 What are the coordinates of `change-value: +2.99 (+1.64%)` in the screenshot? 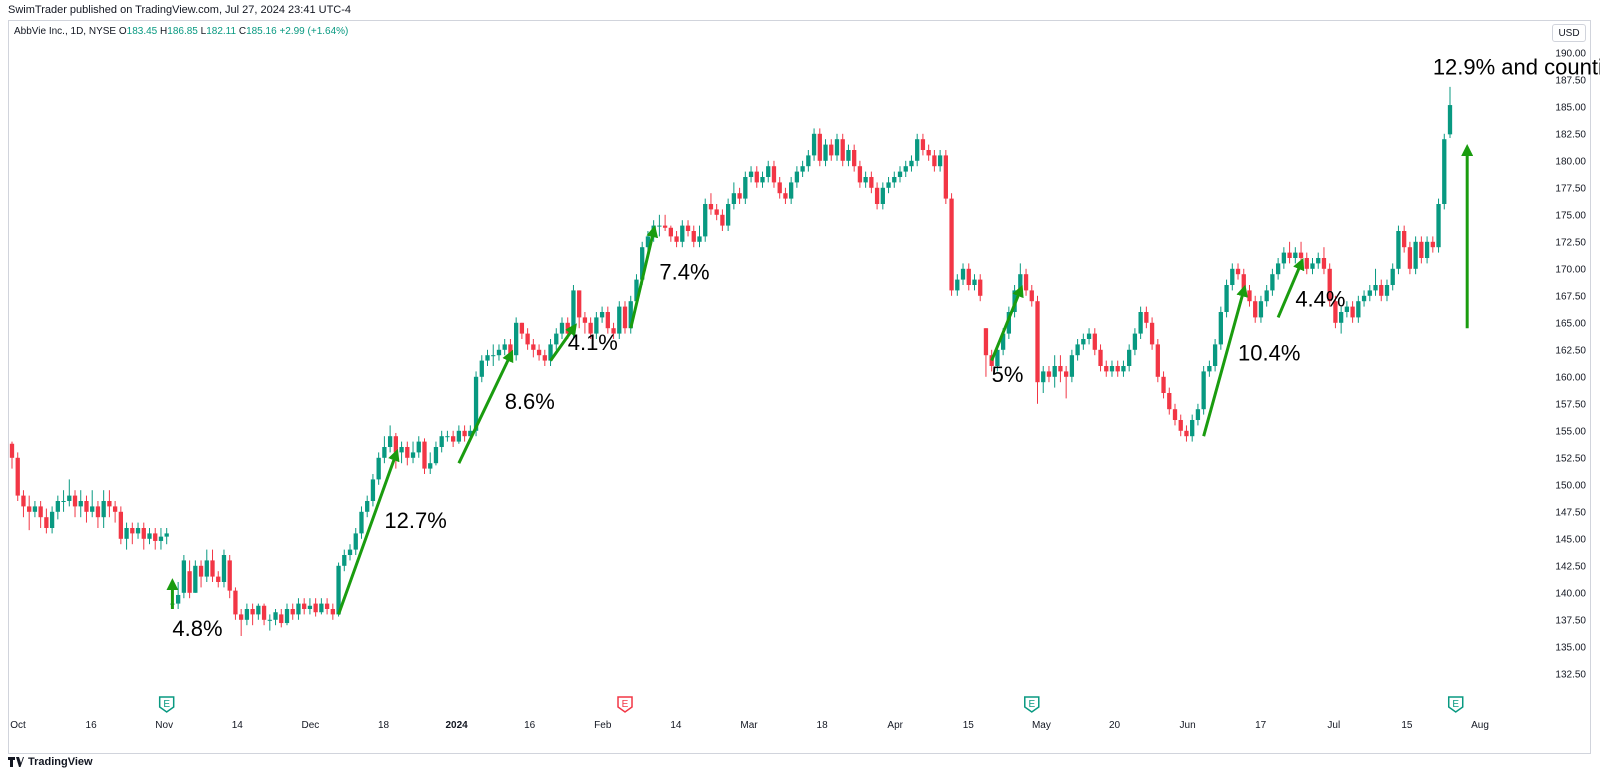 It's located at (314, 31).